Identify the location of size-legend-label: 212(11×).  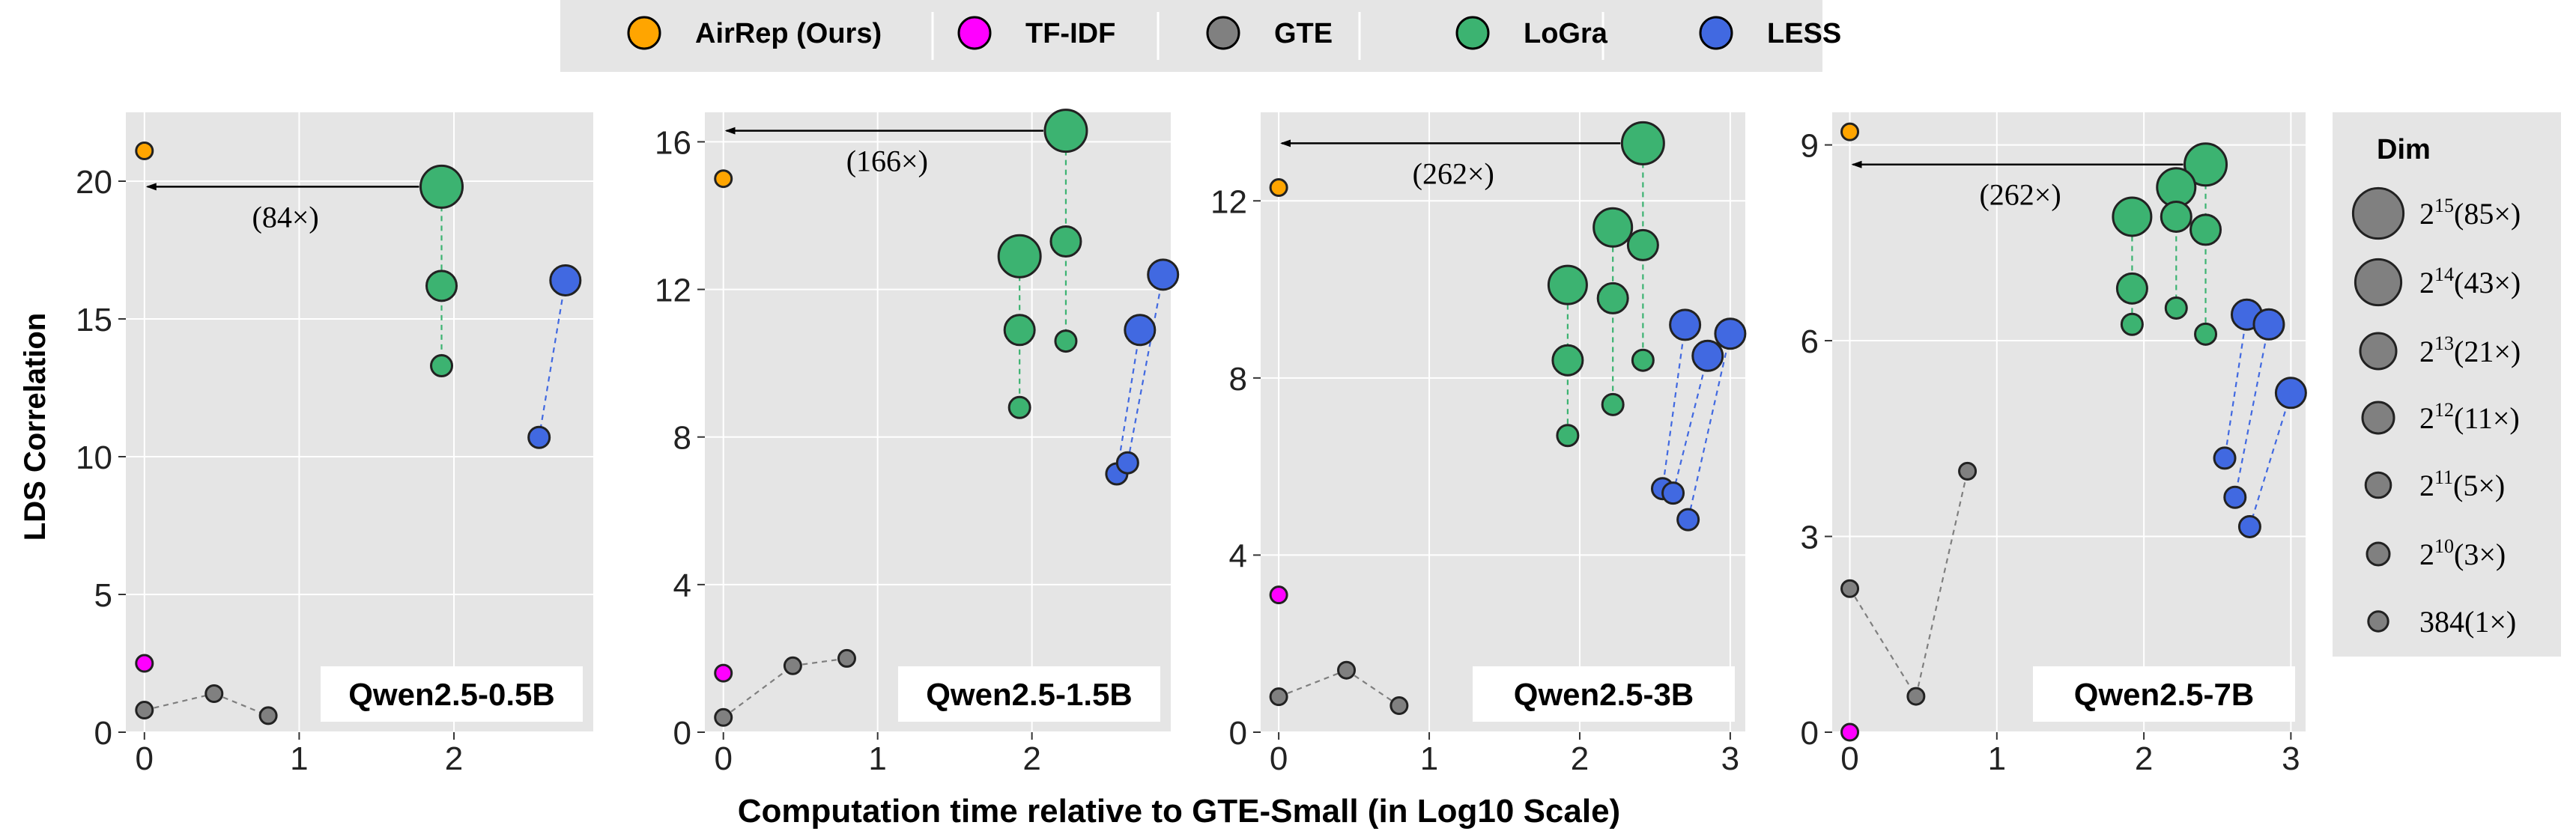
(2470, 417).